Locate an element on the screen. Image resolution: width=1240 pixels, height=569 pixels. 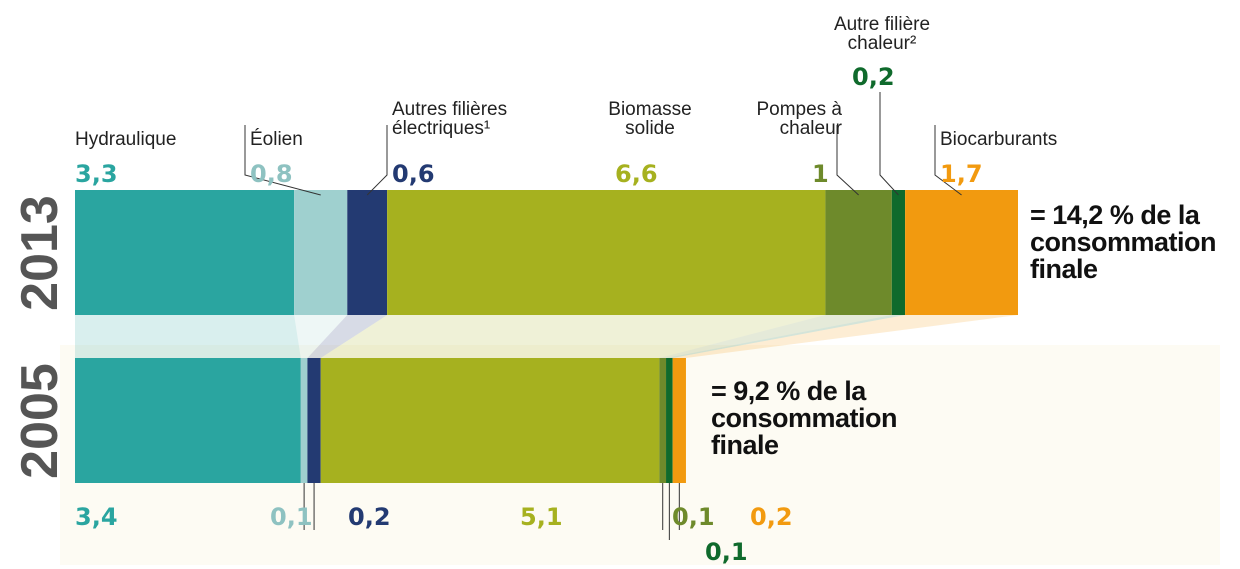
value-label: 1,7 is located at coordinates (961, 174).